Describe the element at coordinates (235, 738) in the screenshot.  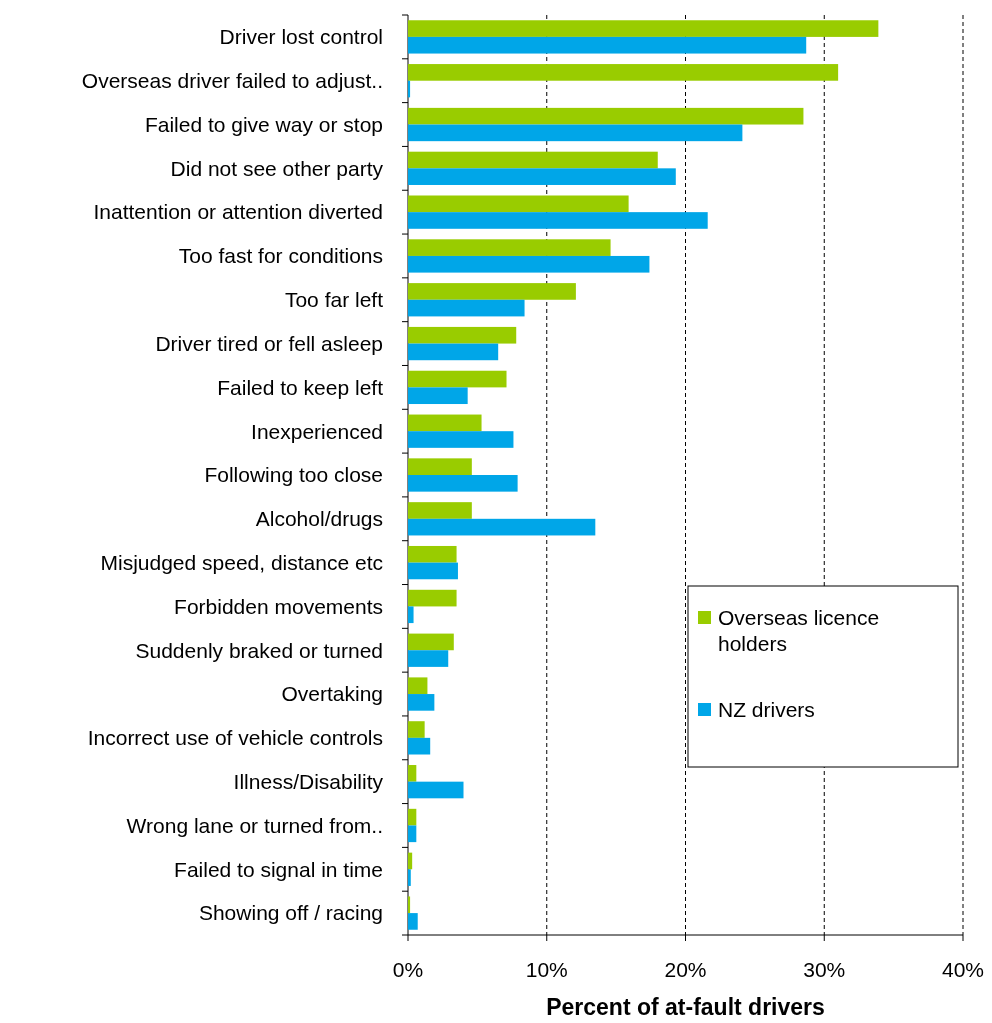
I see `y-tick-label: Incorrect use of vehicle controls` at that location.